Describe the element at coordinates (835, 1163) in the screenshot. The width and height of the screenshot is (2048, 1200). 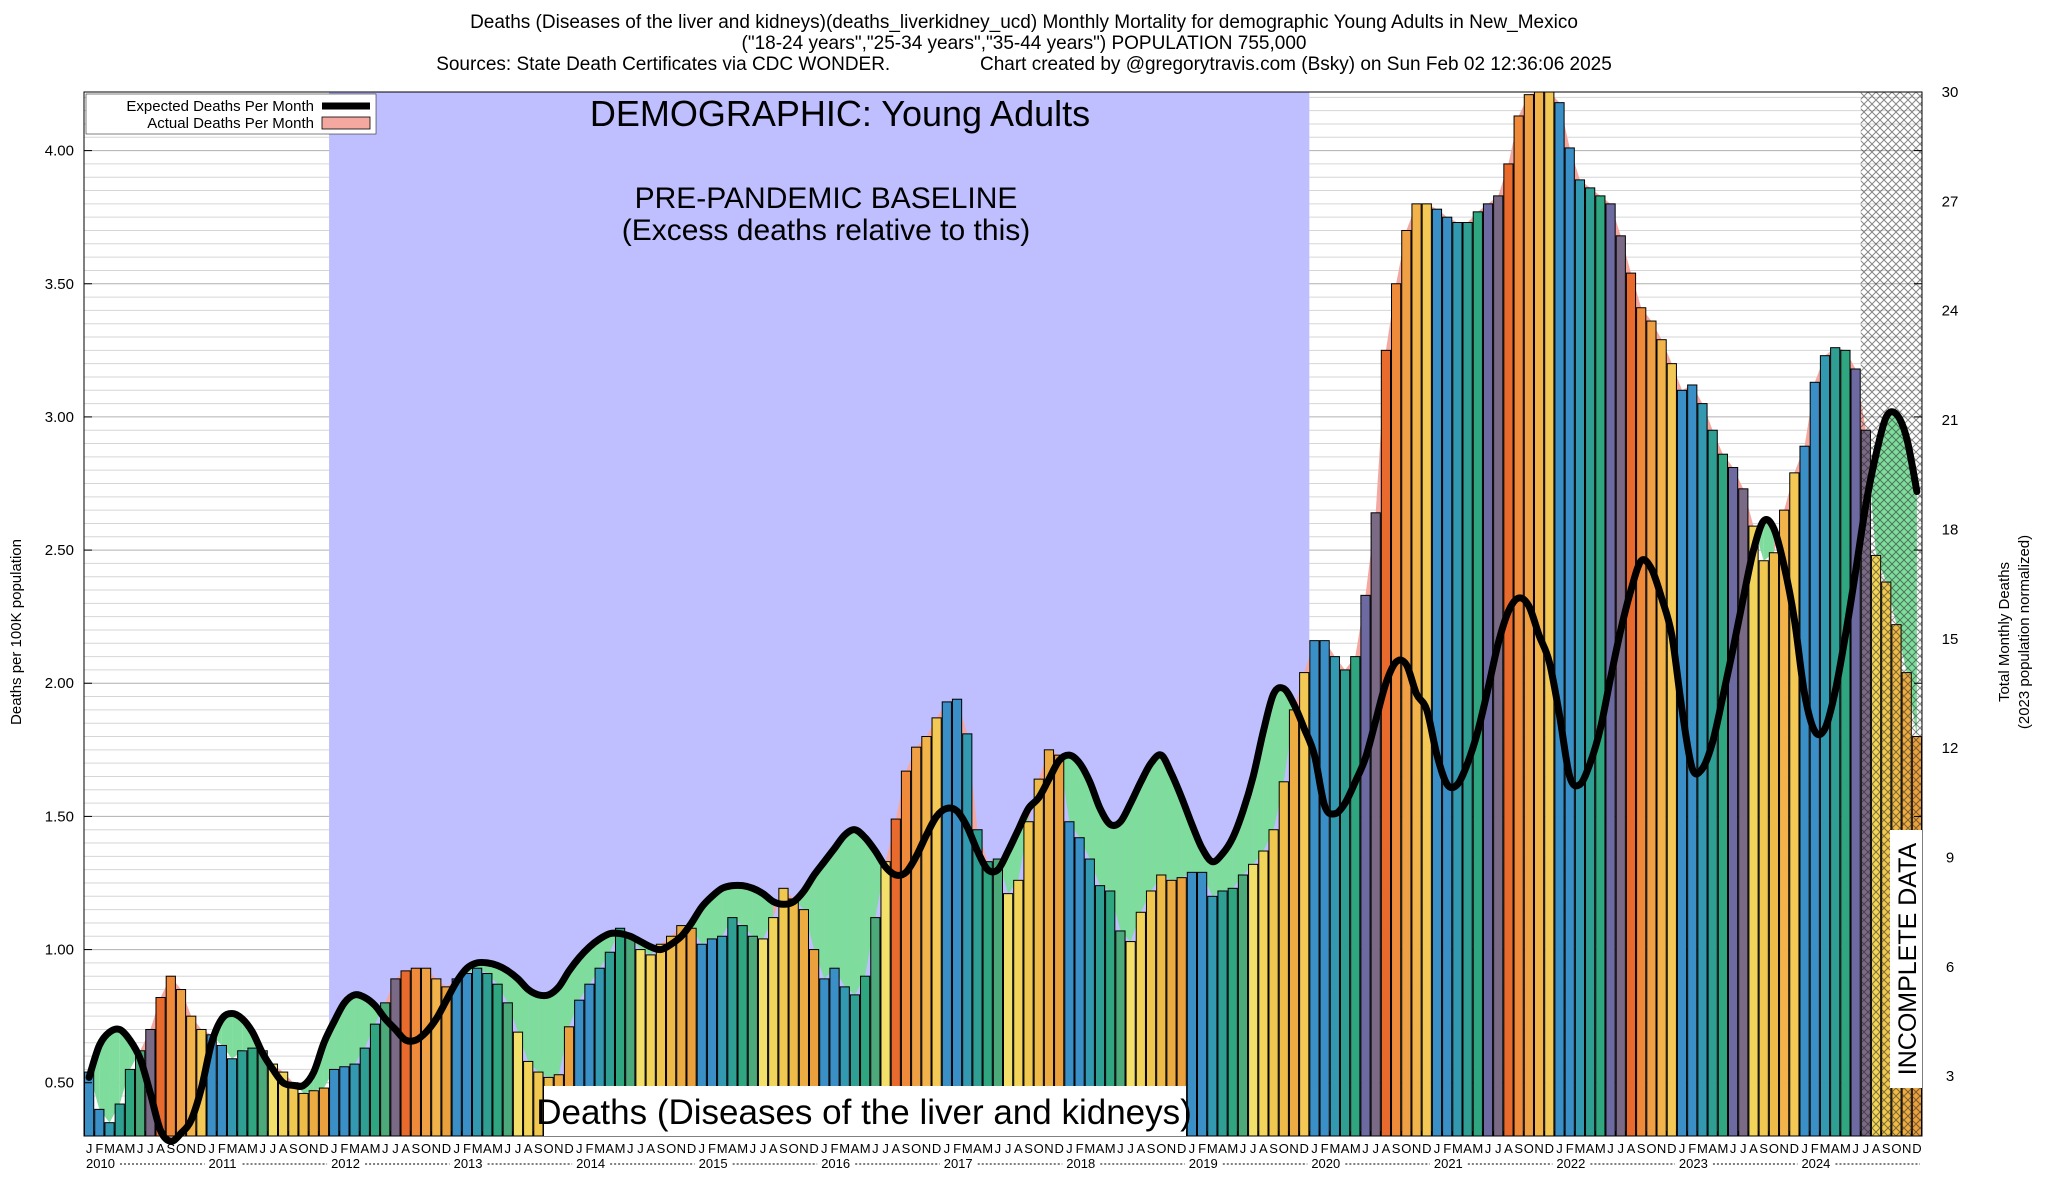
I see `year-label: 2016` at that location.